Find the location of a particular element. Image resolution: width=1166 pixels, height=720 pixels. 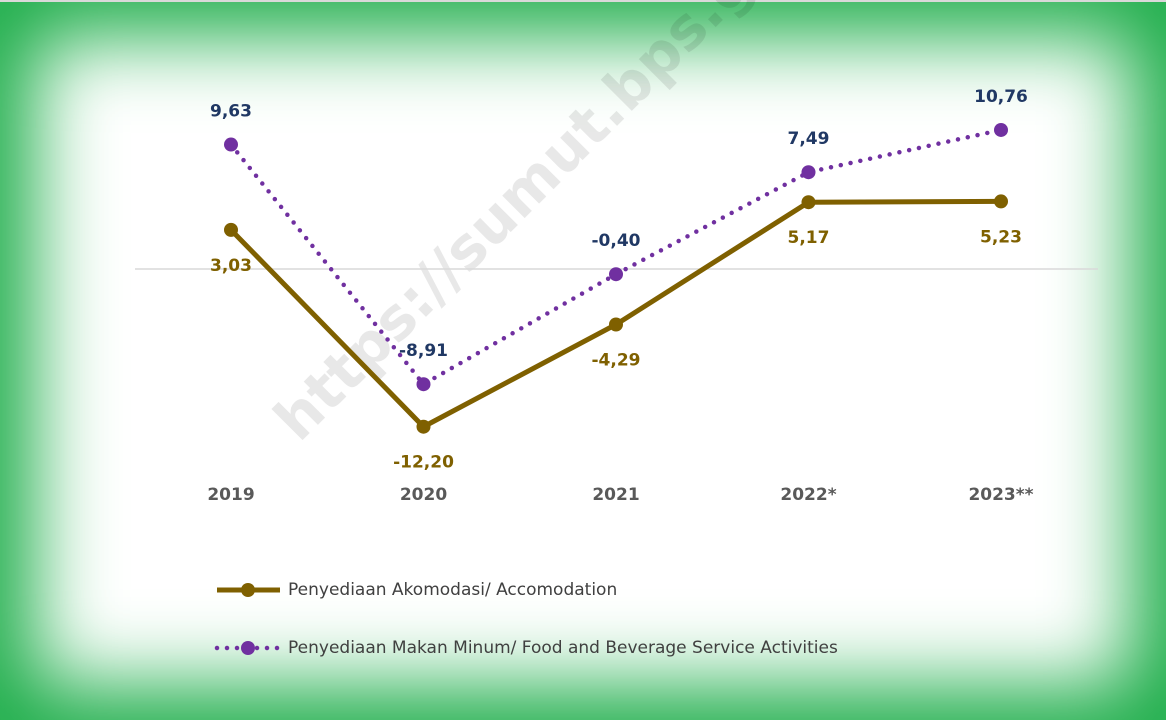

data-label: -8,91 is located at coordinates (423, 351).